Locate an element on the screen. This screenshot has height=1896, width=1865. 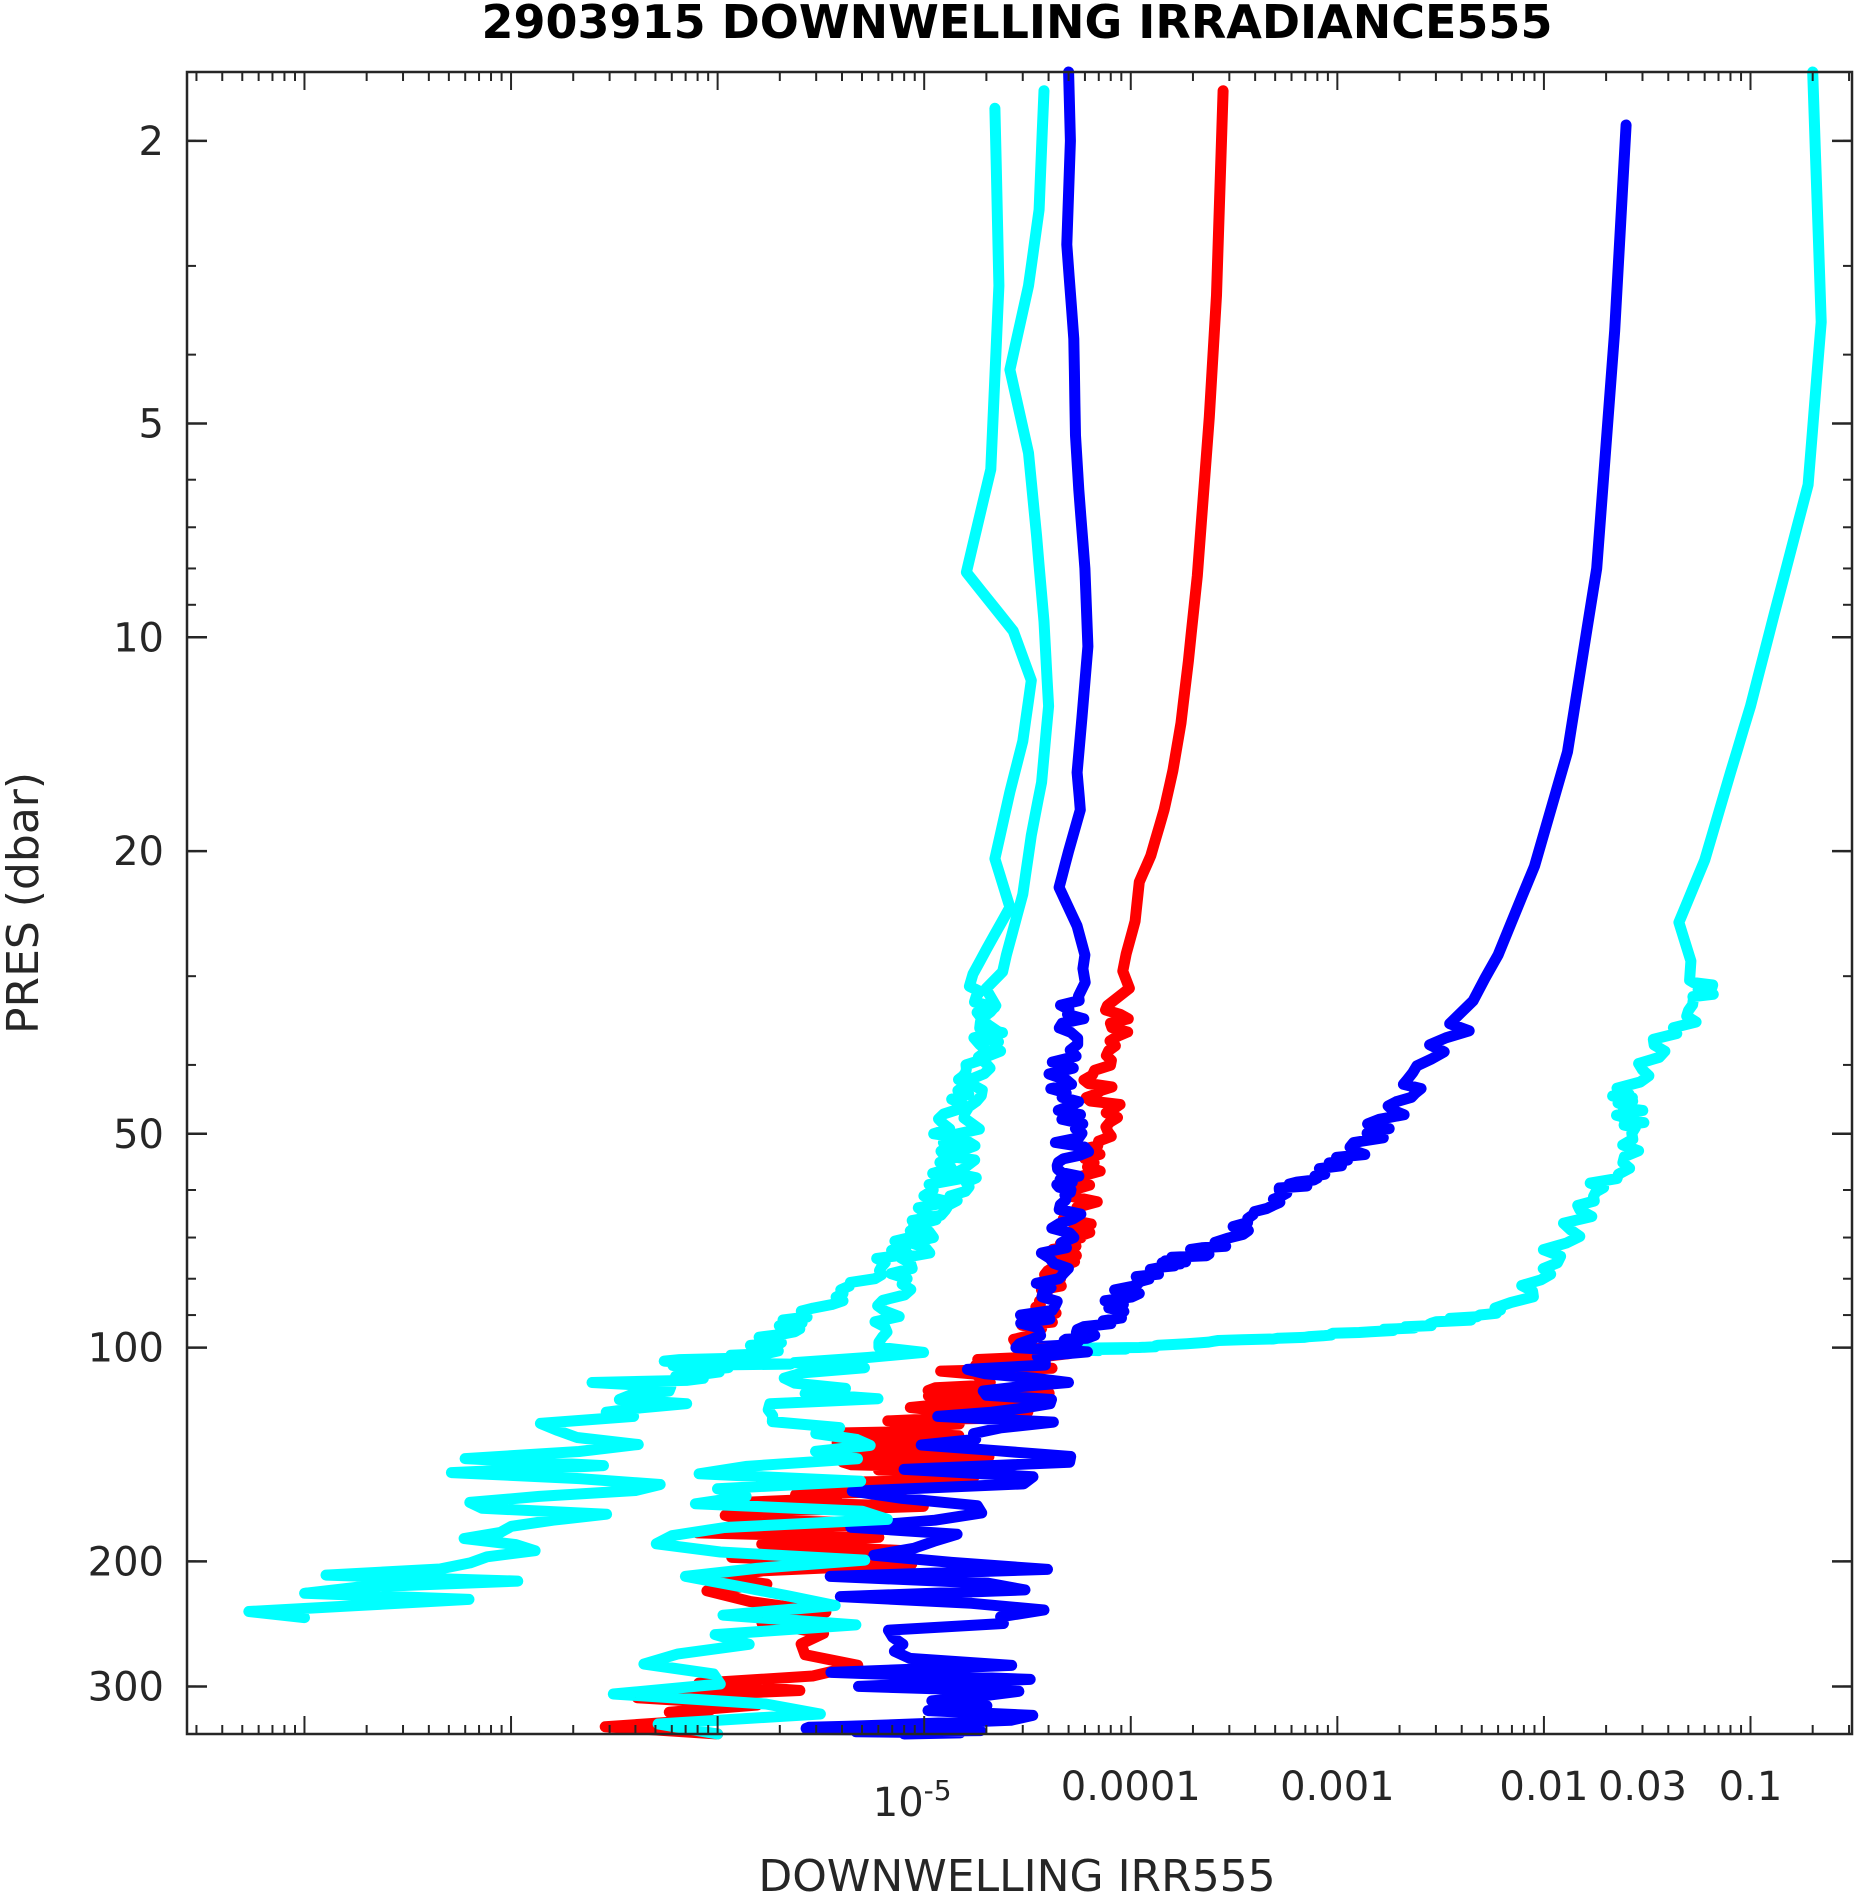
y-tick-label: 5 is located at coordinates (151, 424).